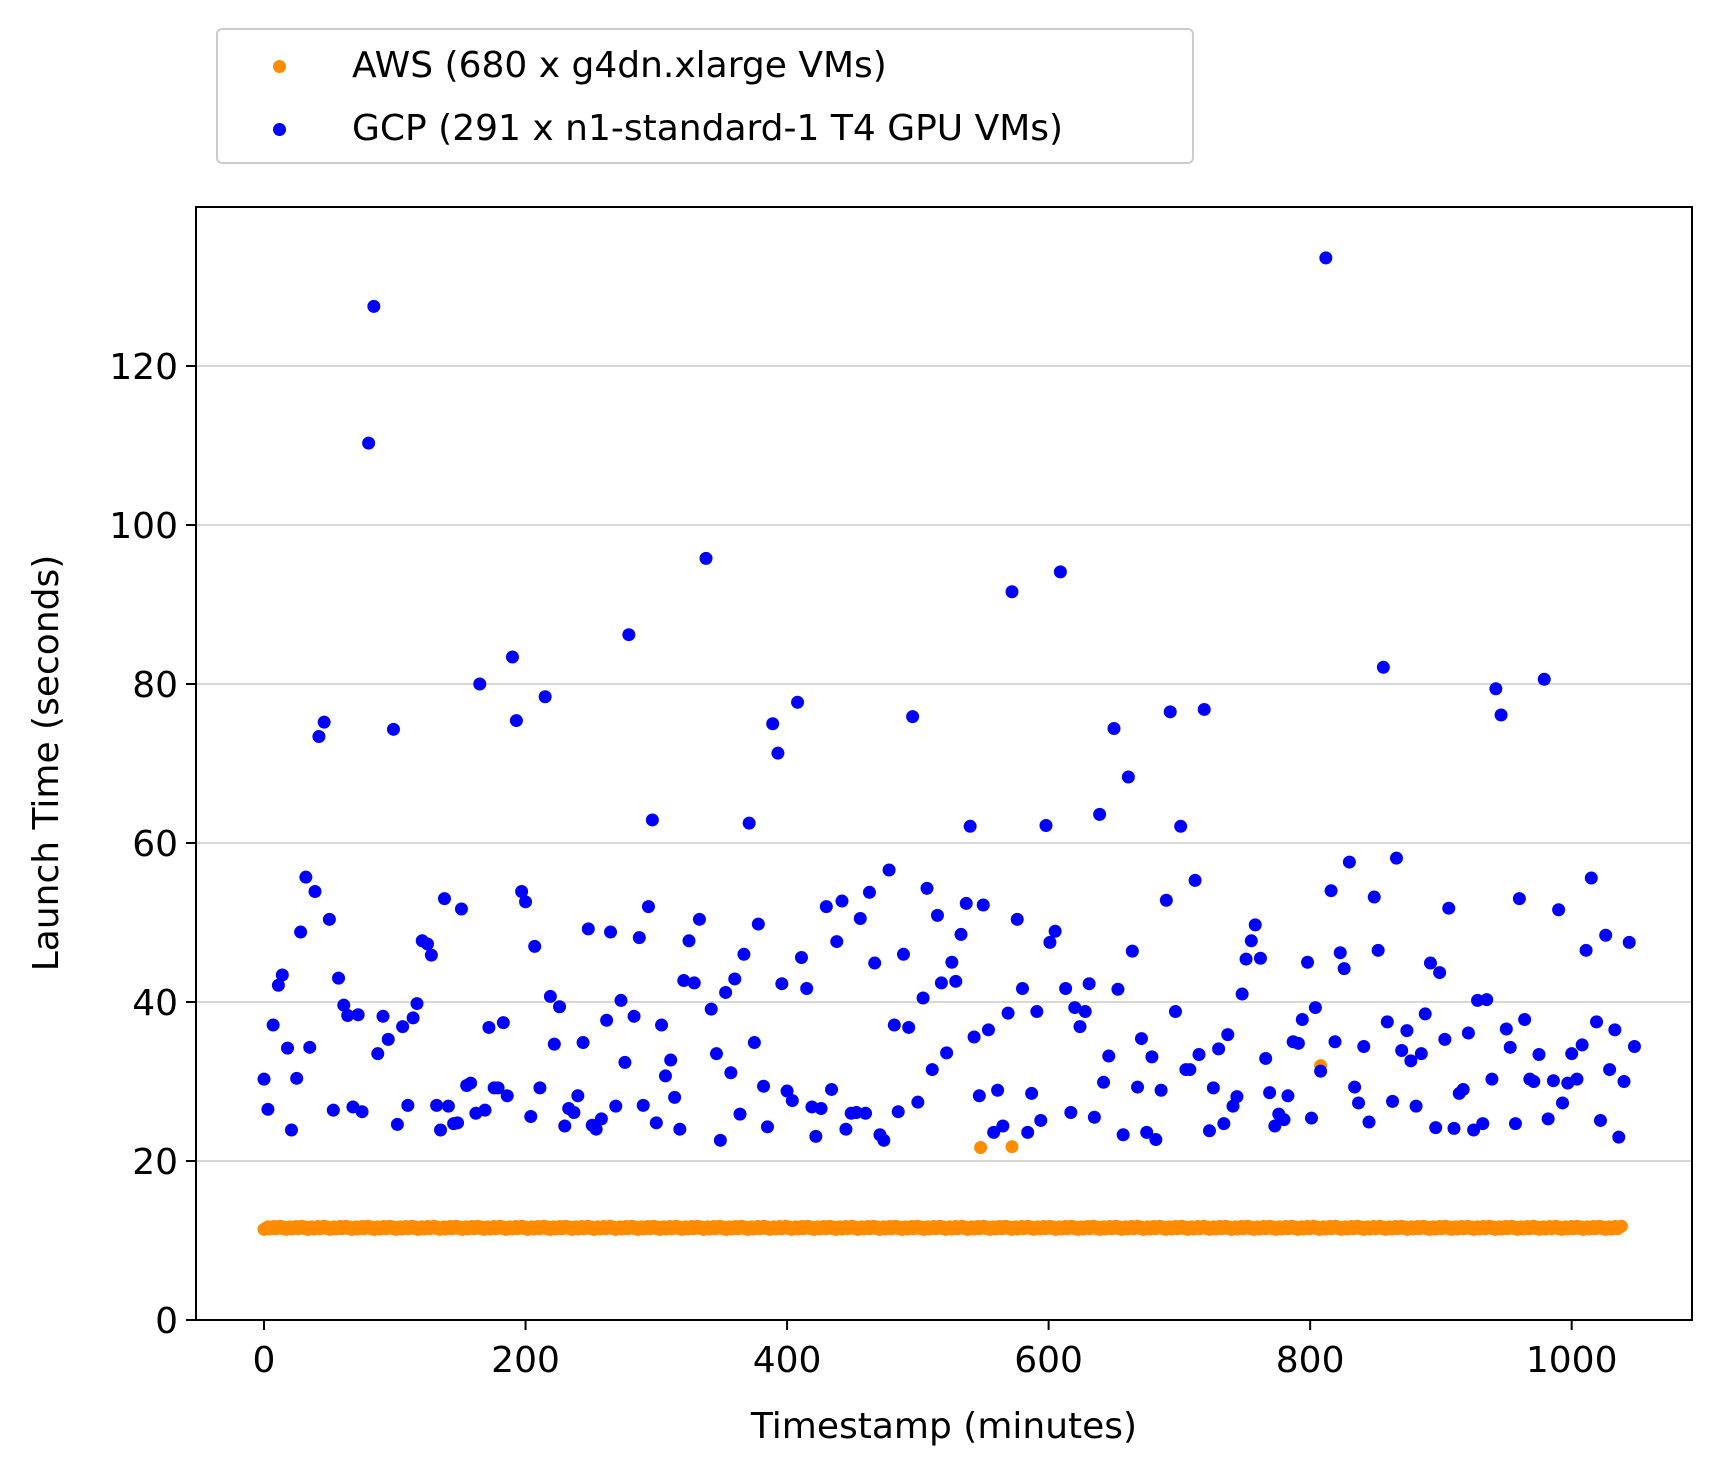 The image size is (1713, 1471). I want to click on x-tick-label: 600, so click(1048, 1360).